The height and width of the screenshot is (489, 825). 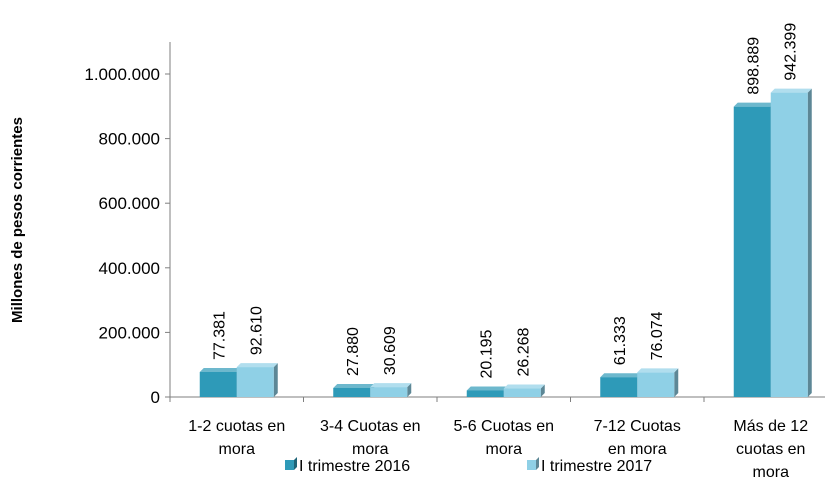 I want to click on y-tick-label: 800.000, so click(x=129, y=139).